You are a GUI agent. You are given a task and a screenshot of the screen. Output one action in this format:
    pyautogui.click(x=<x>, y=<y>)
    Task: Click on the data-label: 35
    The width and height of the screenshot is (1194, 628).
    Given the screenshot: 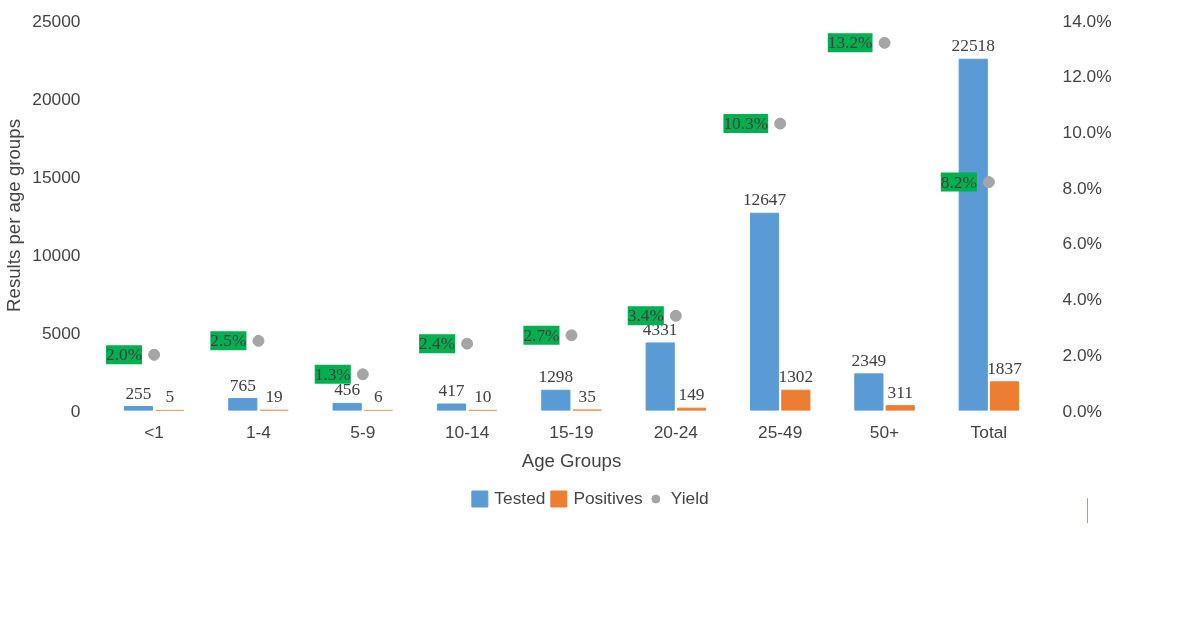 What is the action you would take?
    pyautogui.click(x=587, y=396)
    